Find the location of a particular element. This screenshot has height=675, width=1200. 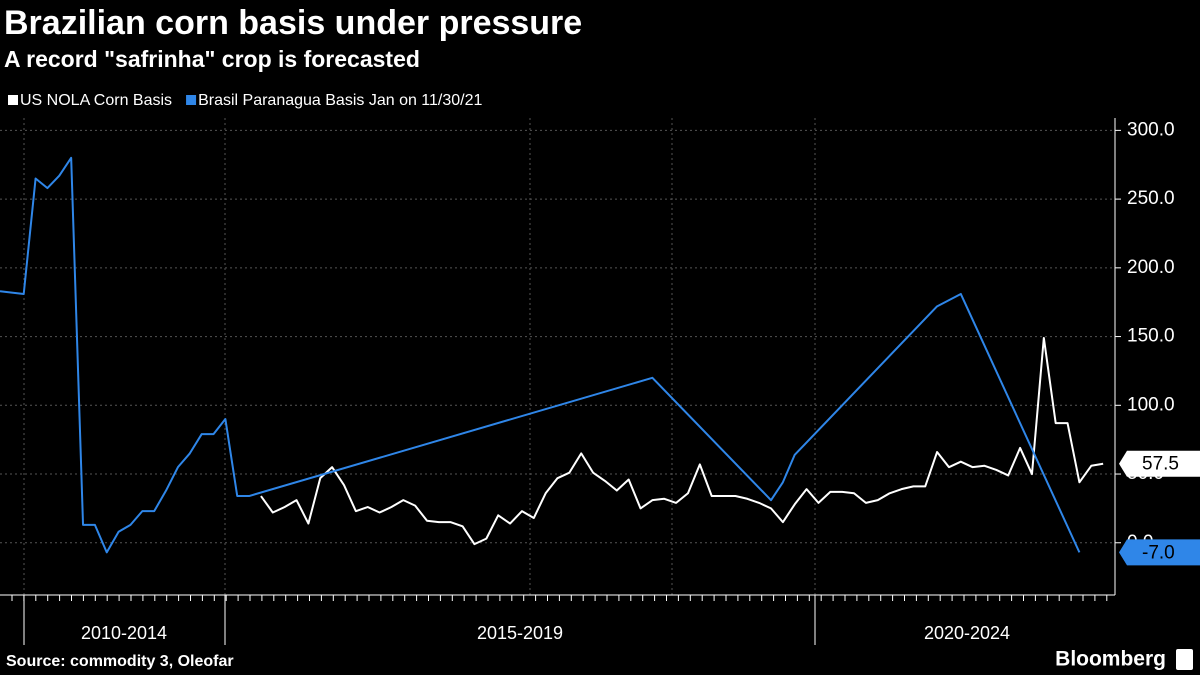

legend-label: US NOLA Corn Basis is located at coordinates (96, 100).